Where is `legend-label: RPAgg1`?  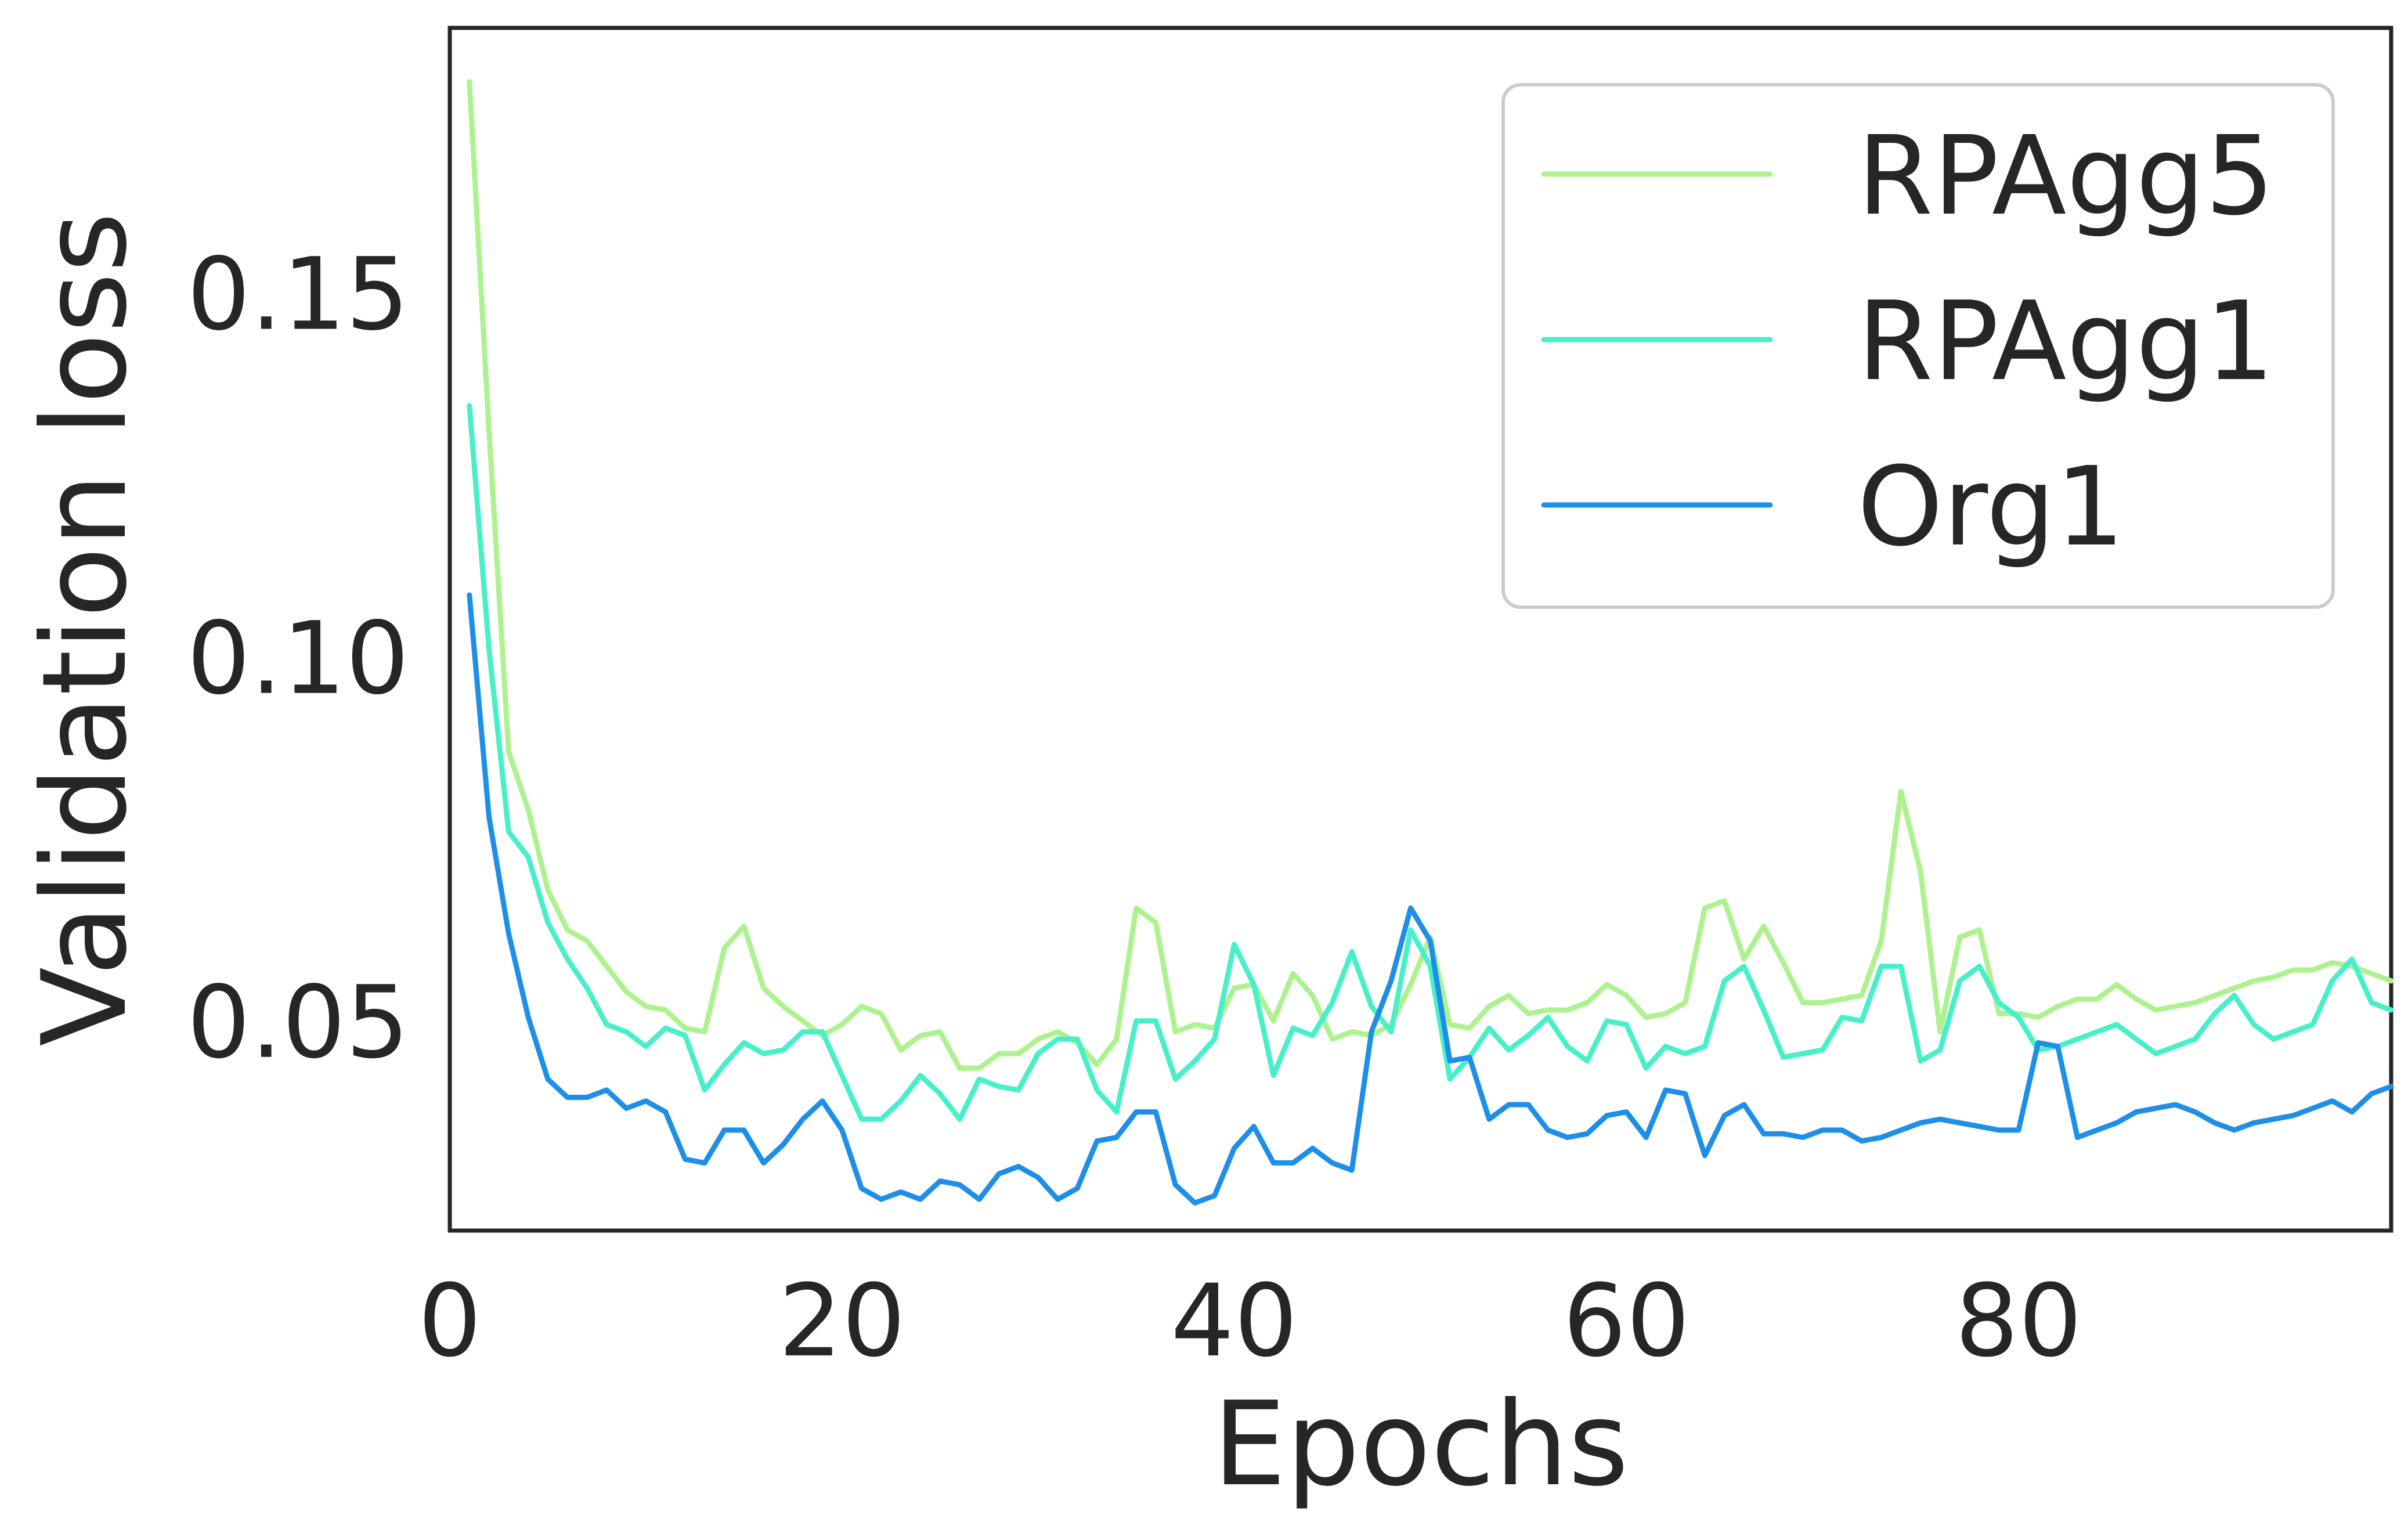 legend-label: RPAgg1 is located at coordinates (2066, 341).